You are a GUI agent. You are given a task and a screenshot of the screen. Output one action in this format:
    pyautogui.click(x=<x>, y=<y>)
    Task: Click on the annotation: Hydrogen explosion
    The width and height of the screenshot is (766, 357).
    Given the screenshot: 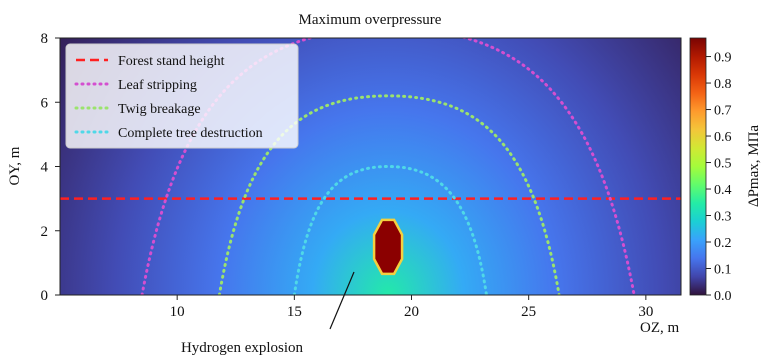 What is the action you would take?
    pyautogui.click(x=268, y=313)
    